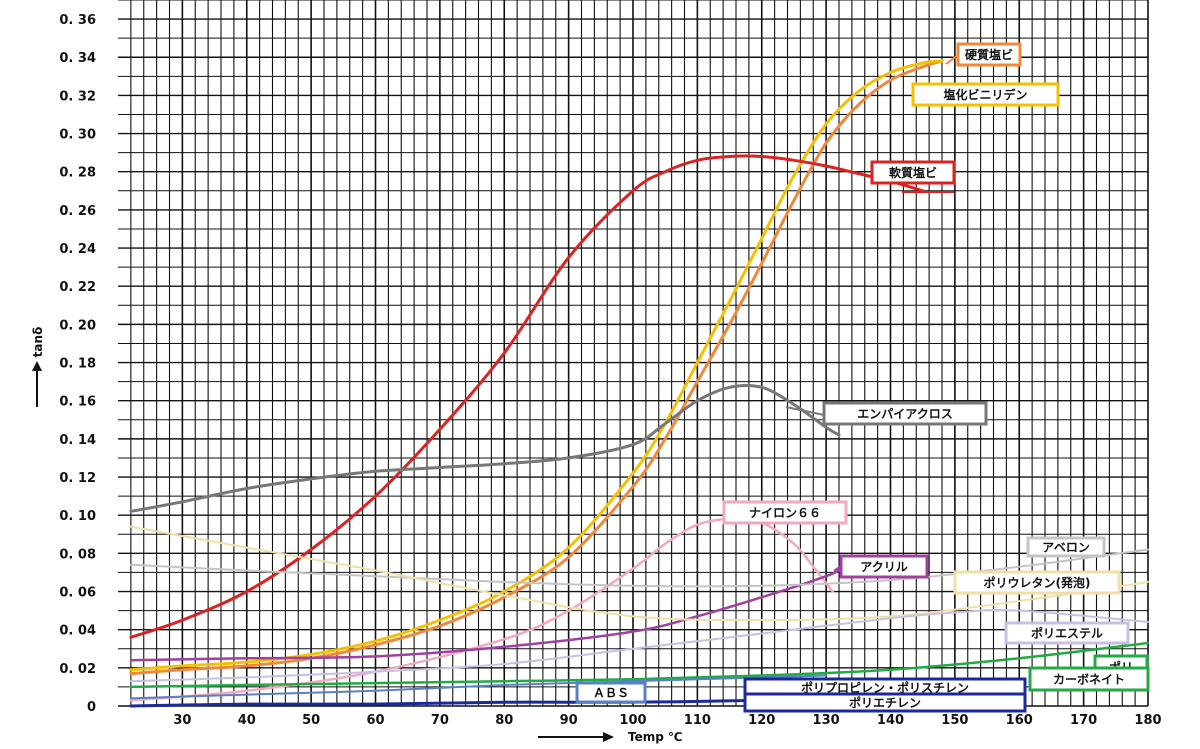  What do you see at coordinates (77, 402) in the screenshot?
I see `y-tick-label: 0. 16` at bounding box center [77, 402].